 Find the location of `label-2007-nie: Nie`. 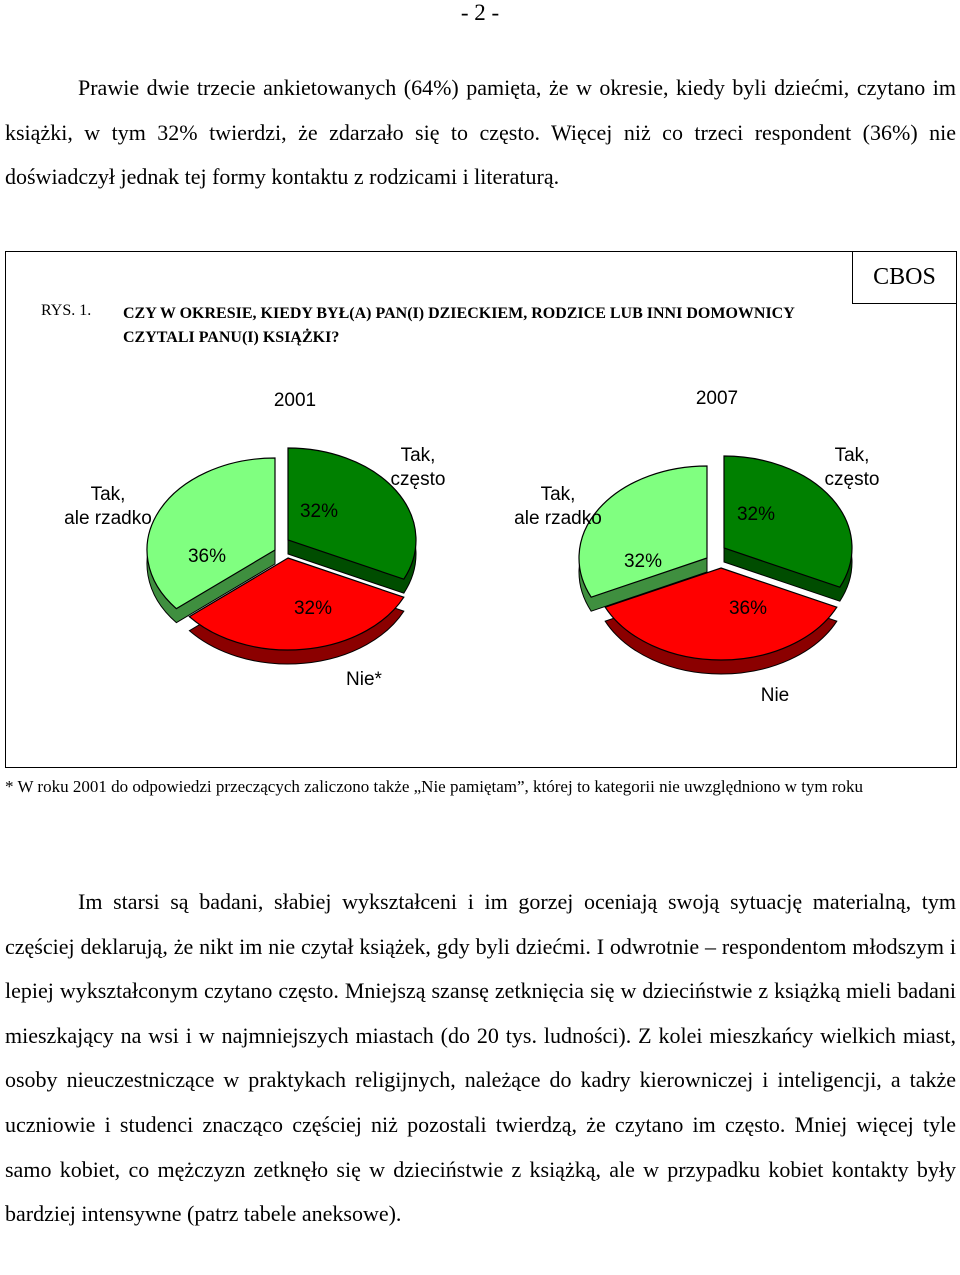

label-2007-nie: Nie is located at coordinates (775, 695).